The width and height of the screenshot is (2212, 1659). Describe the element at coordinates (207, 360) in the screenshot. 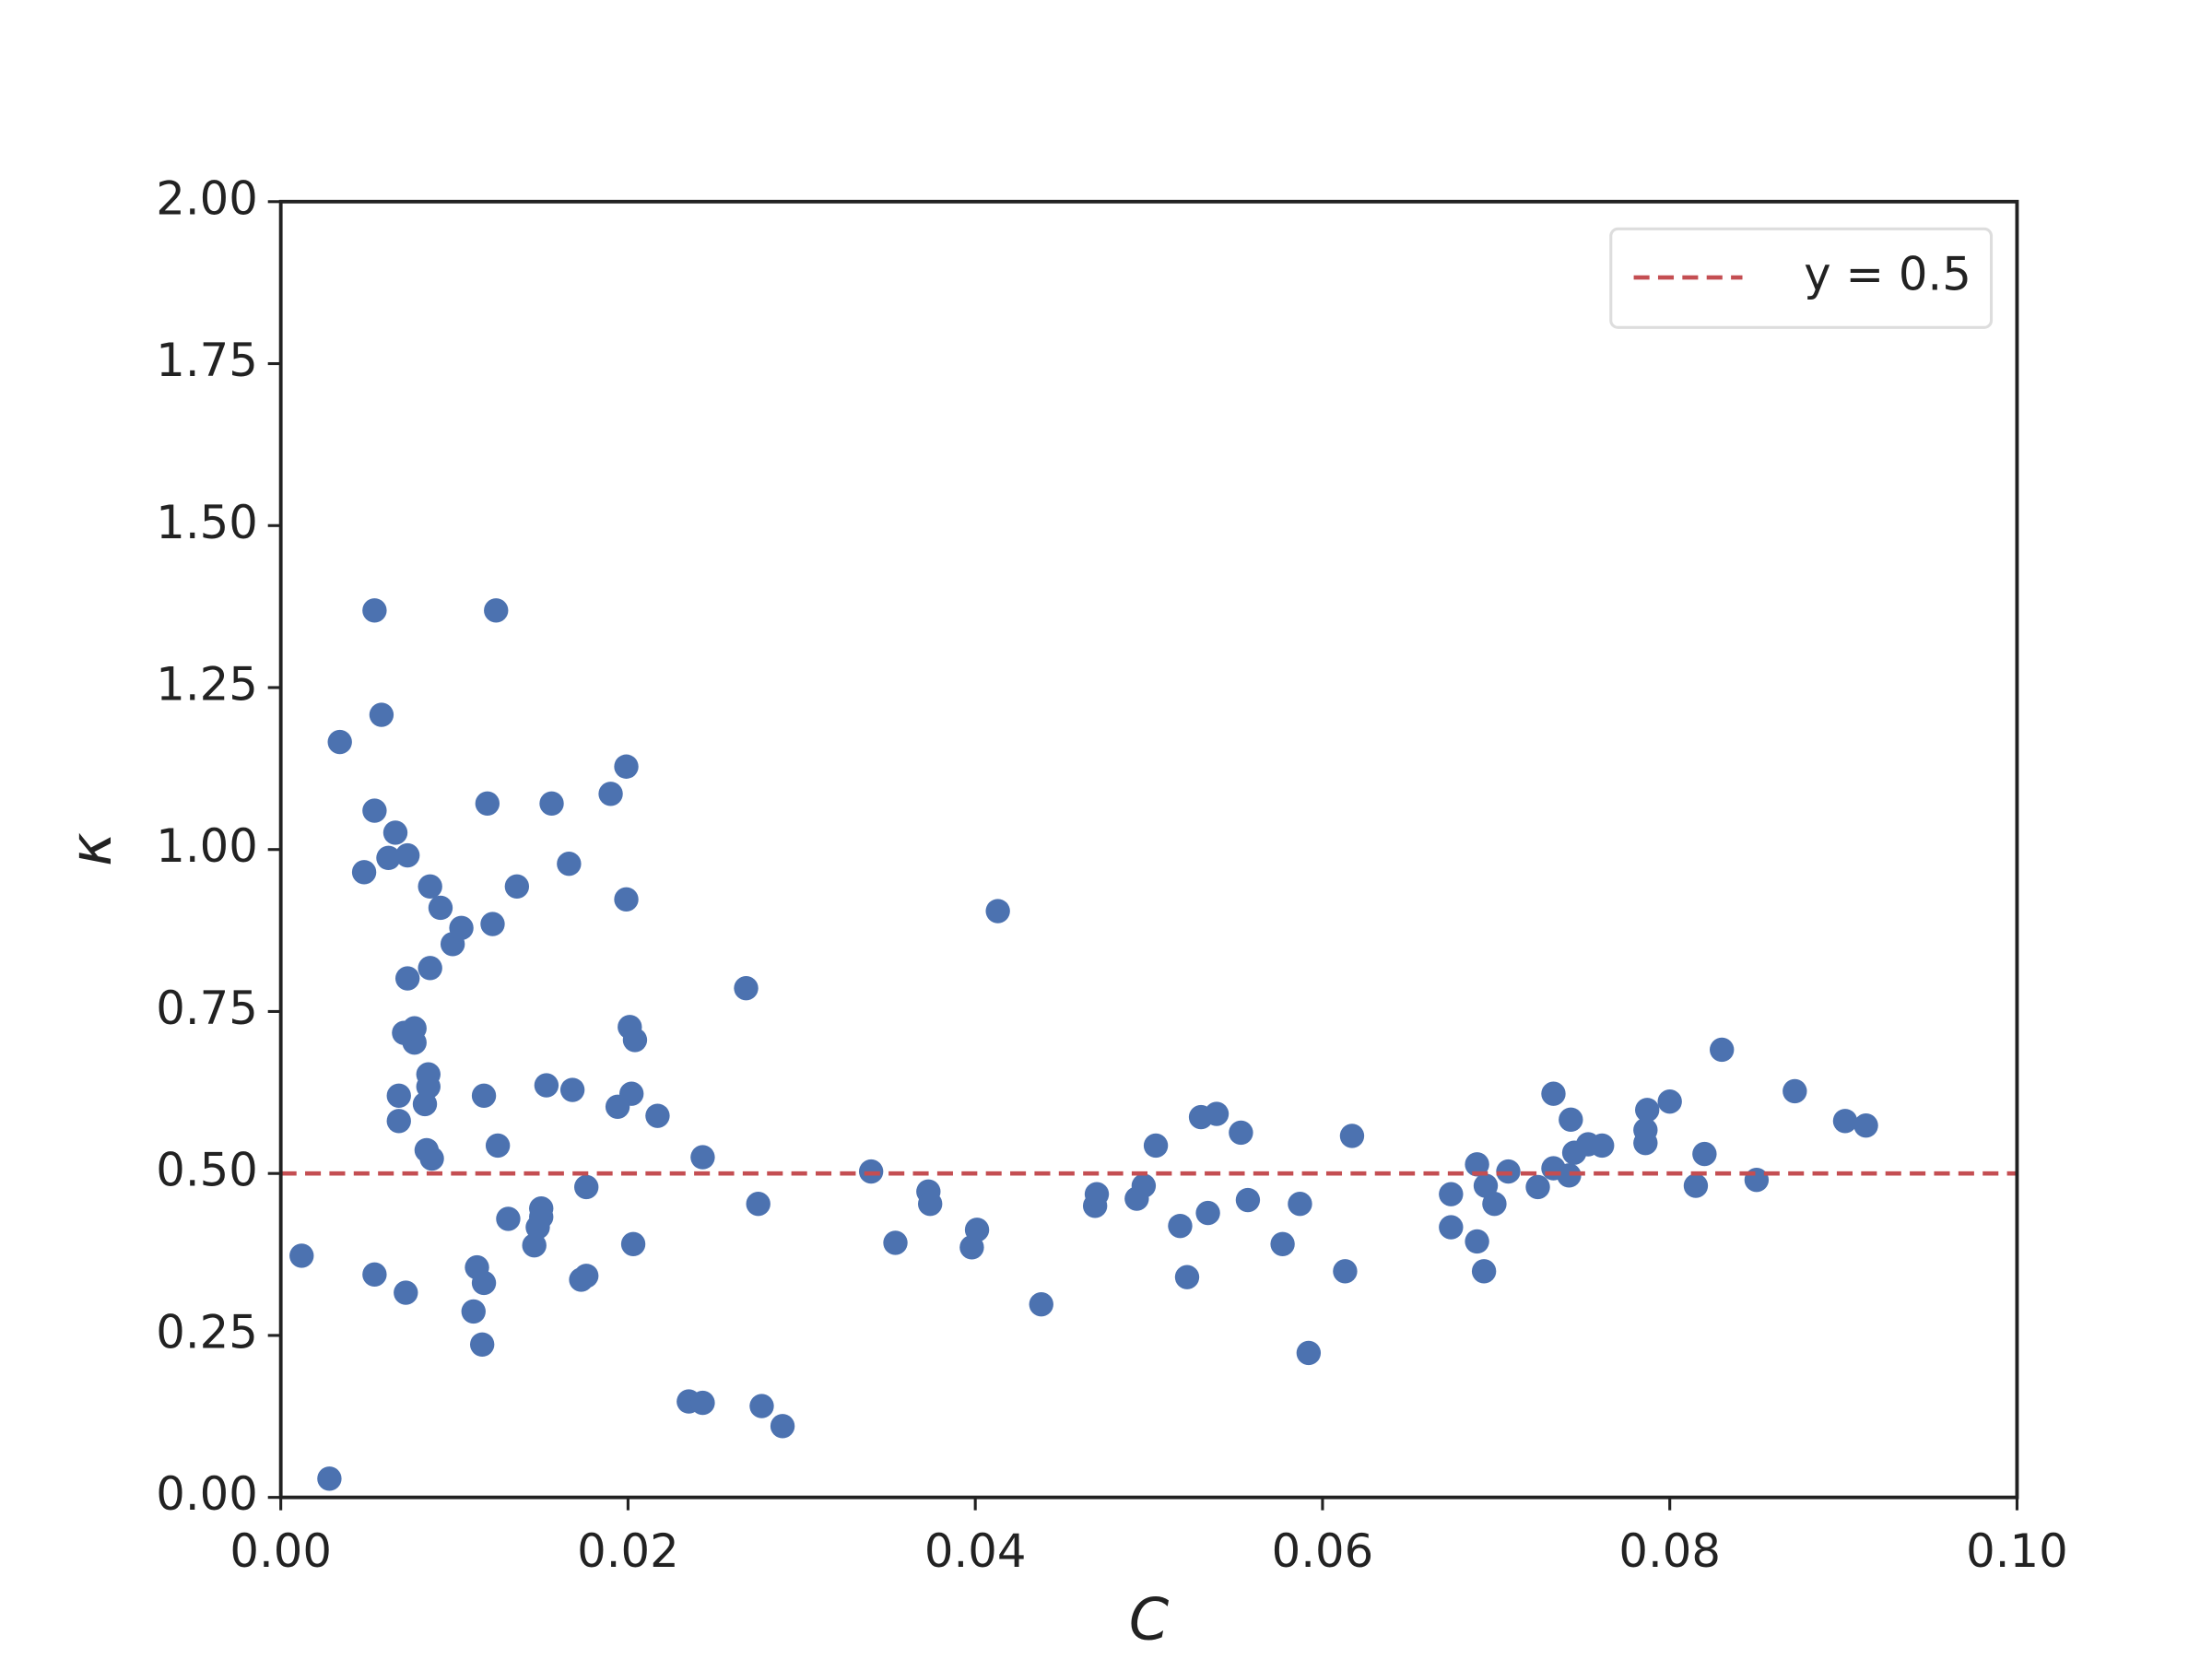

I see `y-tick-label: 1.75` at that location.